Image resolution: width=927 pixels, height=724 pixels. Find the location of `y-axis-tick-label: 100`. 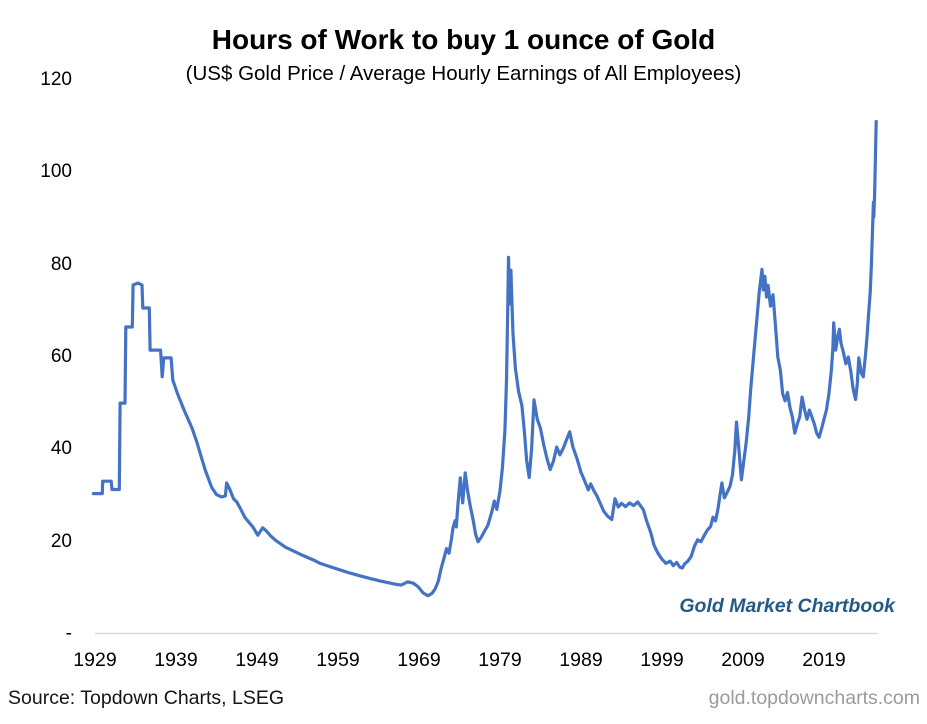

y-axis-tick-label: 100 is located at coordinates (56, 172).